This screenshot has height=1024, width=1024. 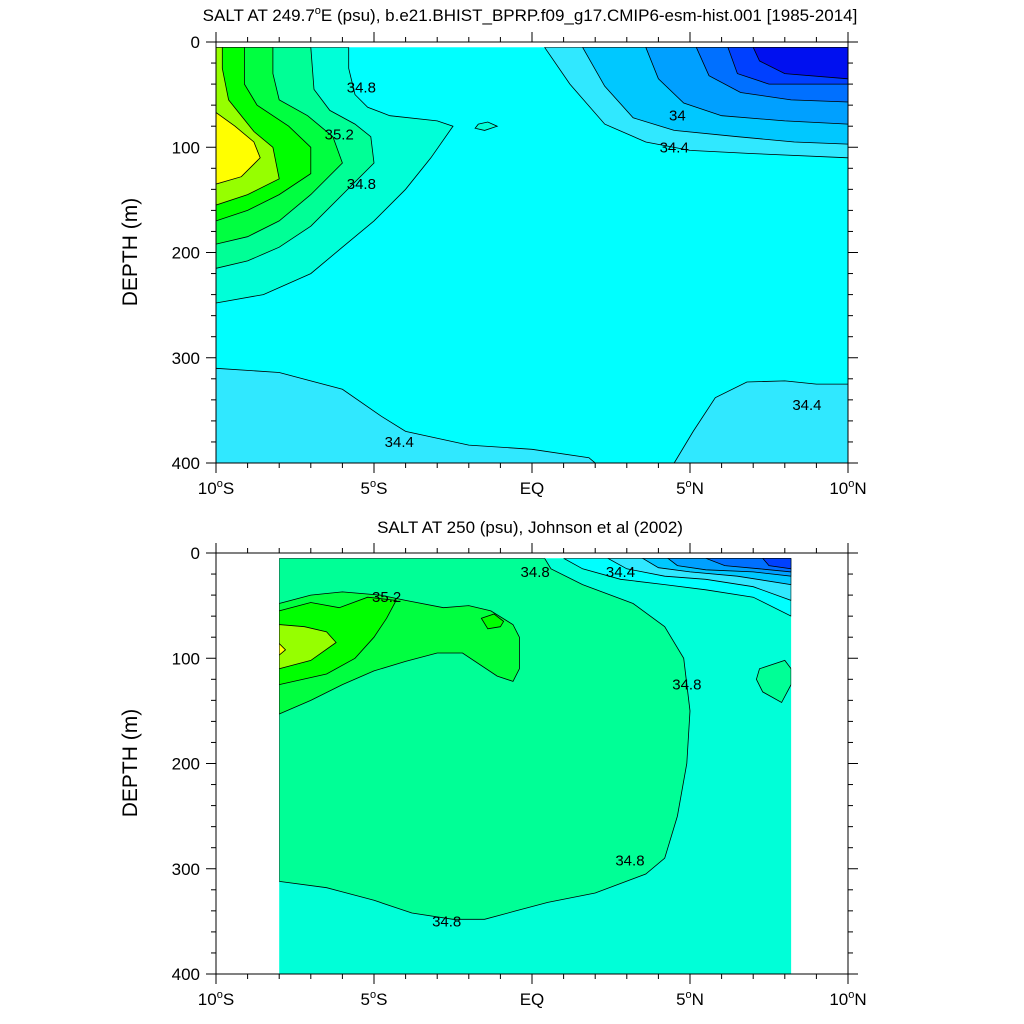 I want to click on contour-label: 34, so click(x=677, y=116).